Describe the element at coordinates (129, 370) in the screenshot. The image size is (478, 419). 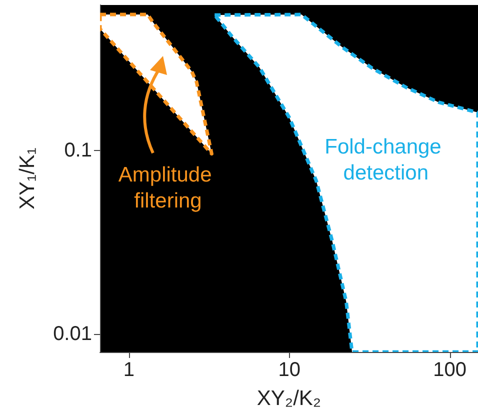
I see `x-tick-label: 1` at that location.